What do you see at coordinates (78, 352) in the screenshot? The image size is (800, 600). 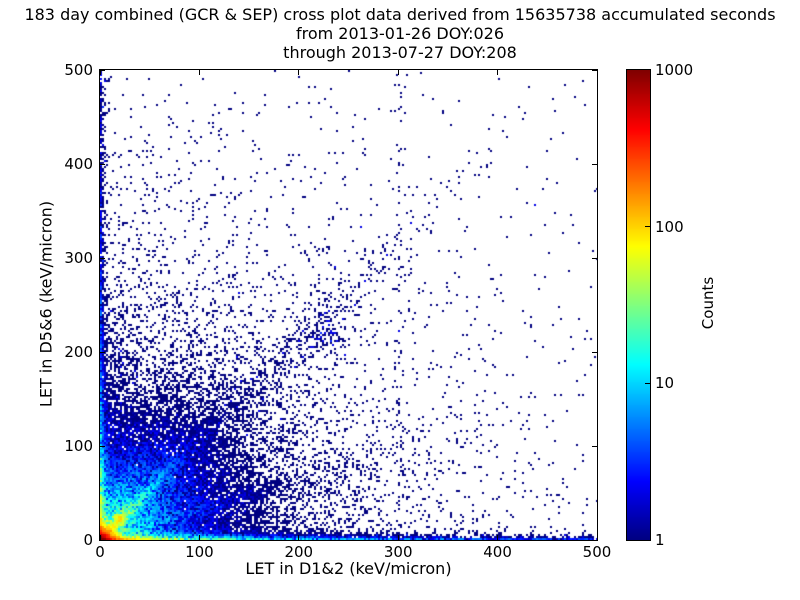 I see `y-tick-label: 200` at bounding box center [78, 352].